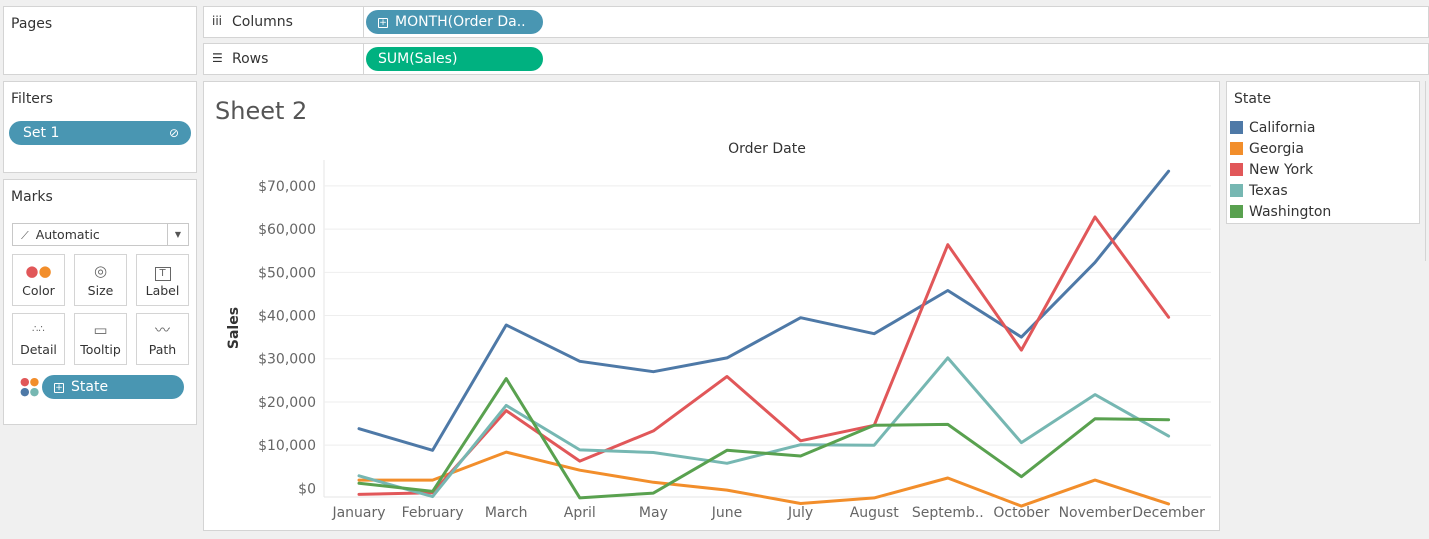 This screenshot has height=539, width=1429. I want to click on columns-shelf: iii Columns + MONTH(Order Da.., so click(816, 22).